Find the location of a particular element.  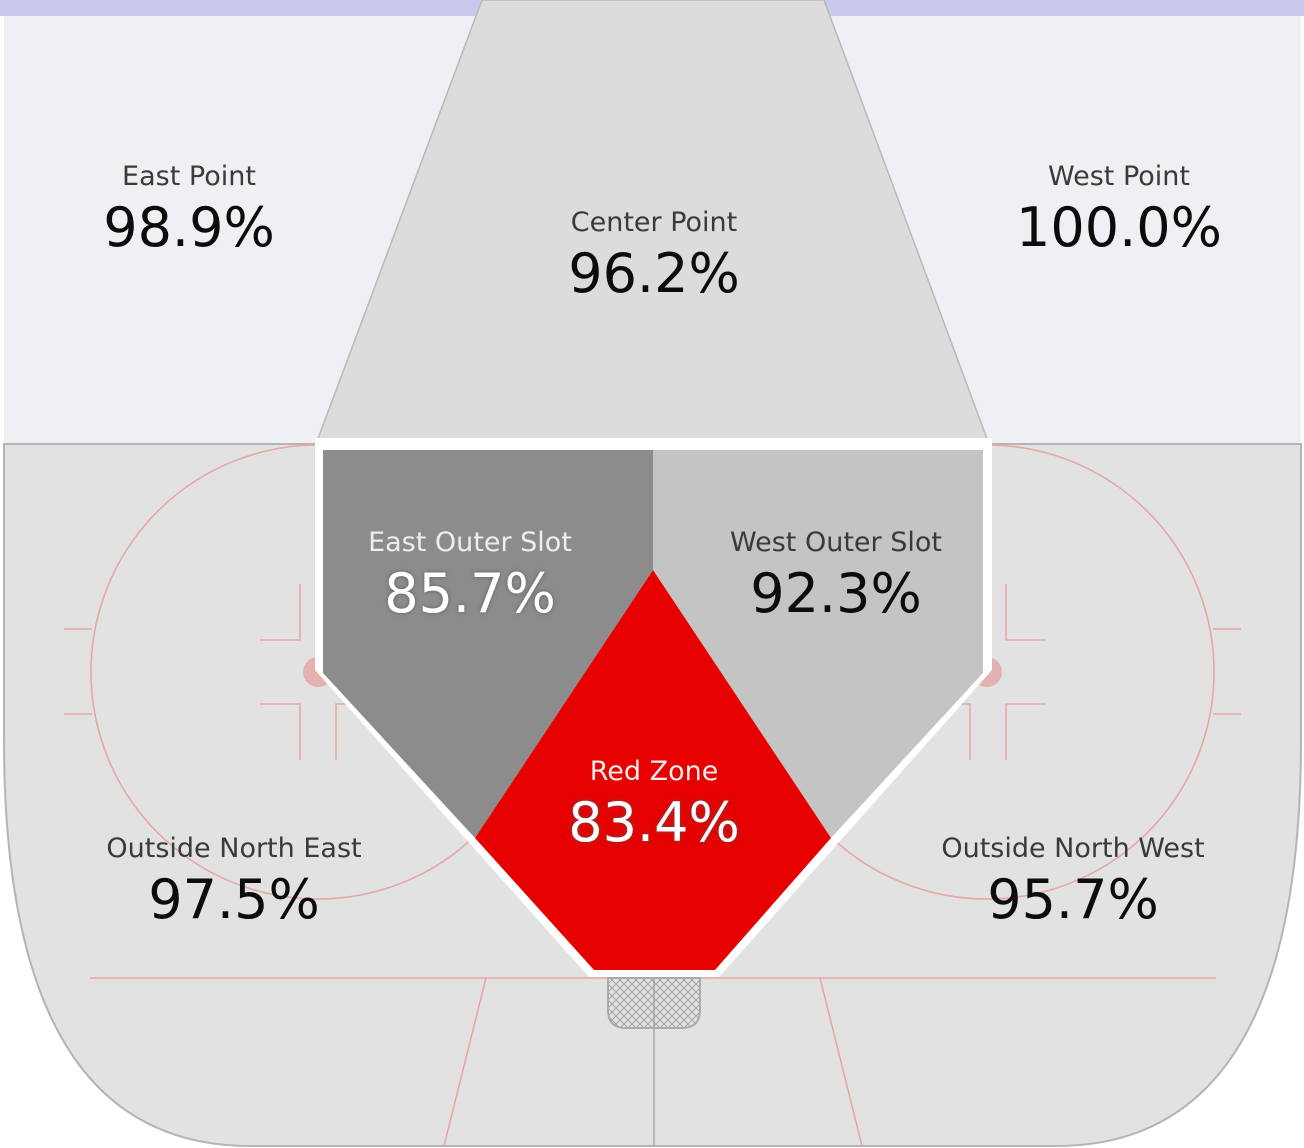

outside-north-east-label: Outside North East is located at coordinates (233, 848).